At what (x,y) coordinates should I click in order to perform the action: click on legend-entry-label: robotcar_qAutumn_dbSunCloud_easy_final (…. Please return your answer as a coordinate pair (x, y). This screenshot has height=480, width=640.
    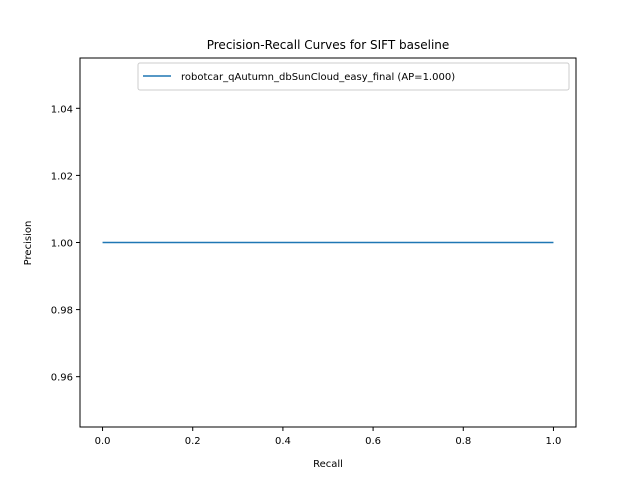
    Looking at the image, I should click on (318, 77).